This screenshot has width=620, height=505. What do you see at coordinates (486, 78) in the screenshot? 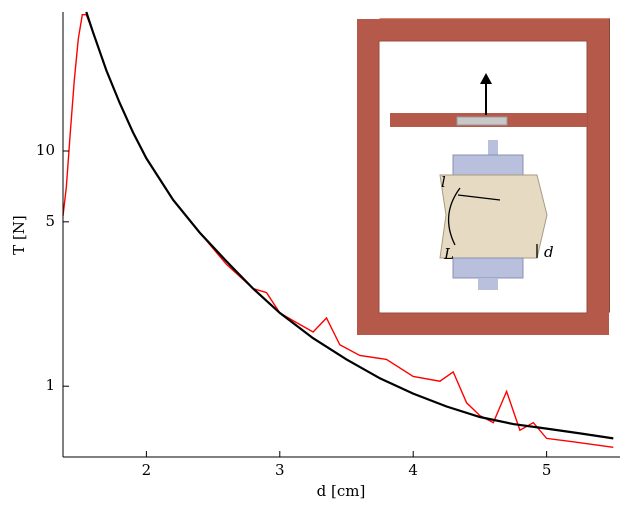
I see `arrow-head` at bounding box center [486, 78].